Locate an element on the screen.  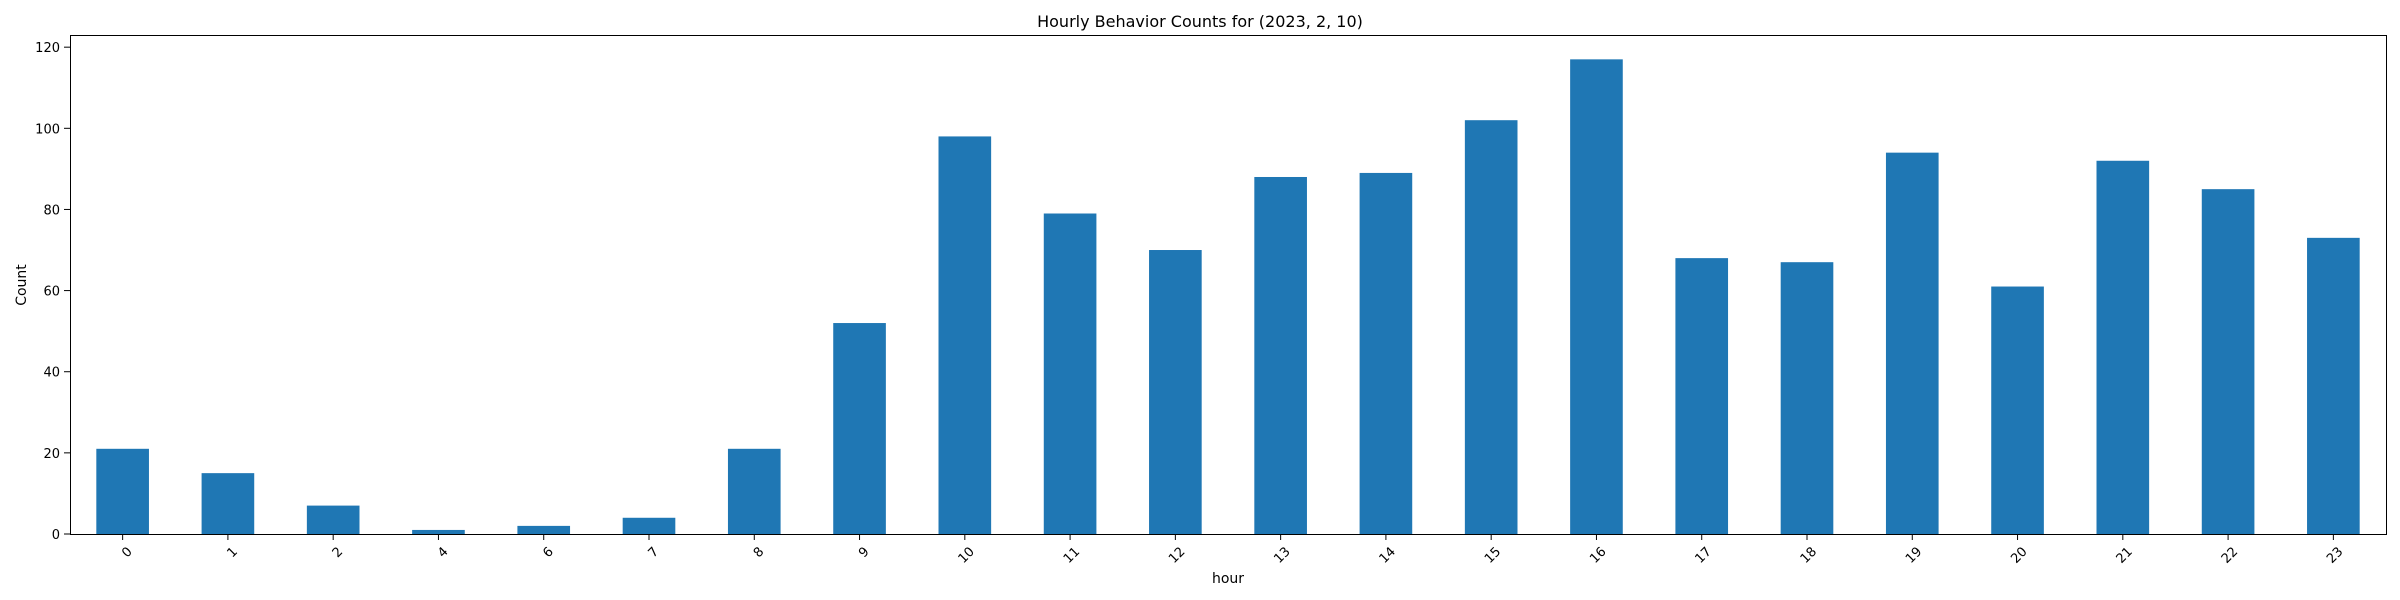
x-tick-label: 11 is located at coordinates (1072, 555).